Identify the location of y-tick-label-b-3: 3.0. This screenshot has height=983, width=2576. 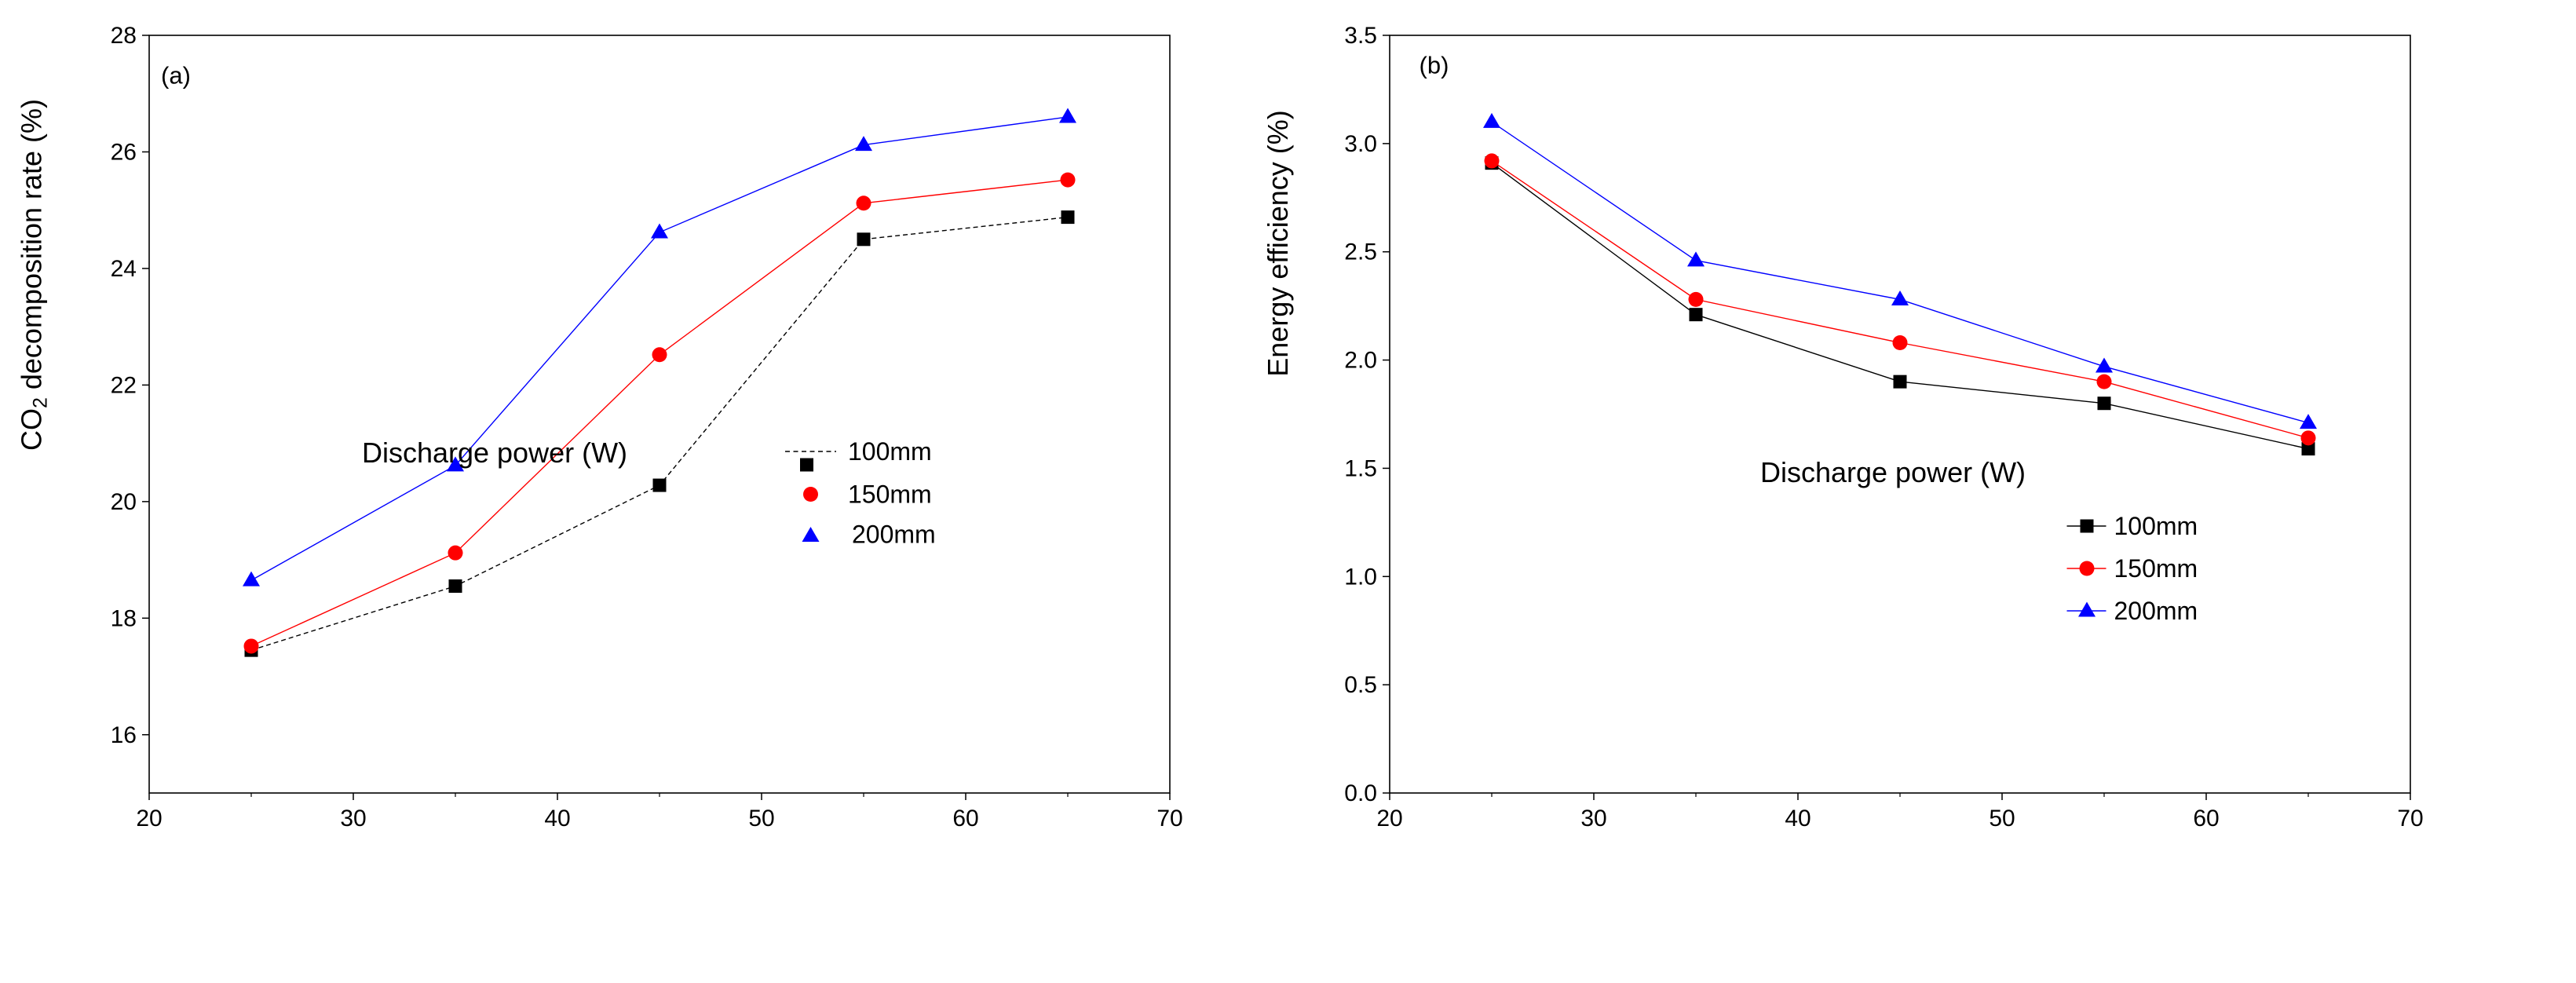
(1360, 144).